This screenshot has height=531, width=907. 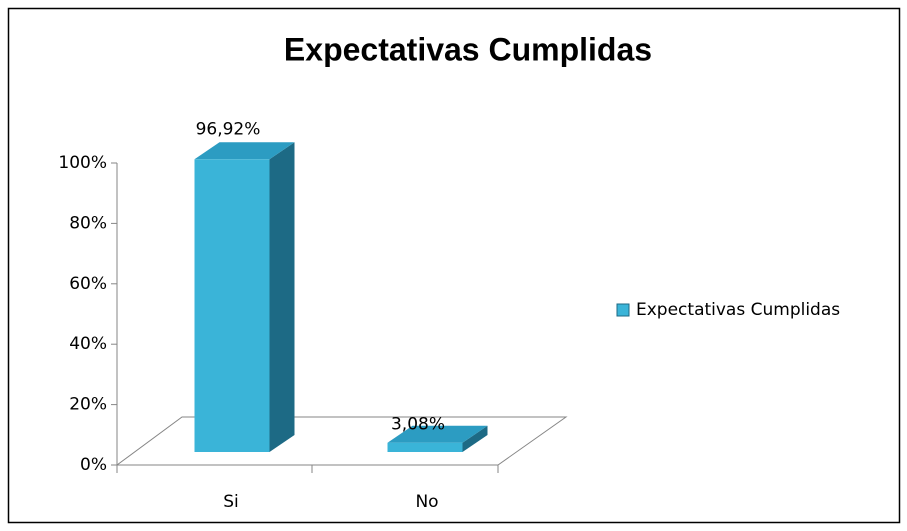 What do you see at coordinates (623, 310) in the screenshot?
I see `legend-swatch` at bounding box center [623, 310].